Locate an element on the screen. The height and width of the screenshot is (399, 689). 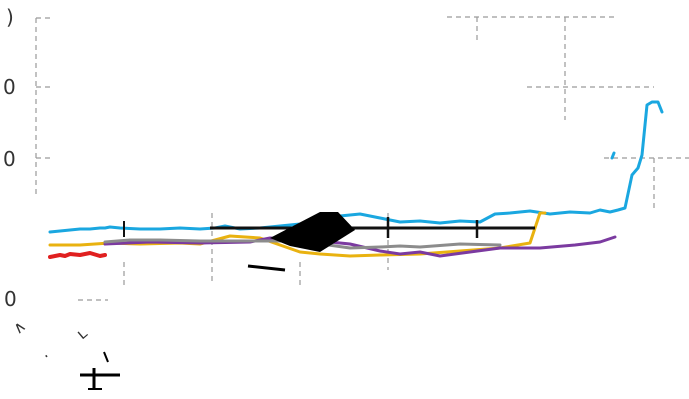
label-fragment: ʟ is located at coordinates (81, 333).